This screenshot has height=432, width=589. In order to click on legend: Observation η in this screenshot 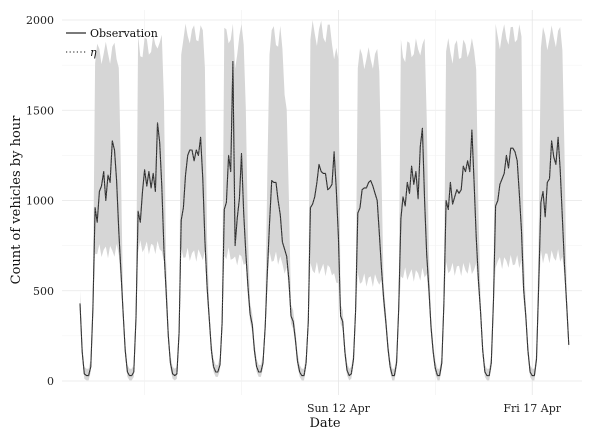, I will do `click(112, 43)`.